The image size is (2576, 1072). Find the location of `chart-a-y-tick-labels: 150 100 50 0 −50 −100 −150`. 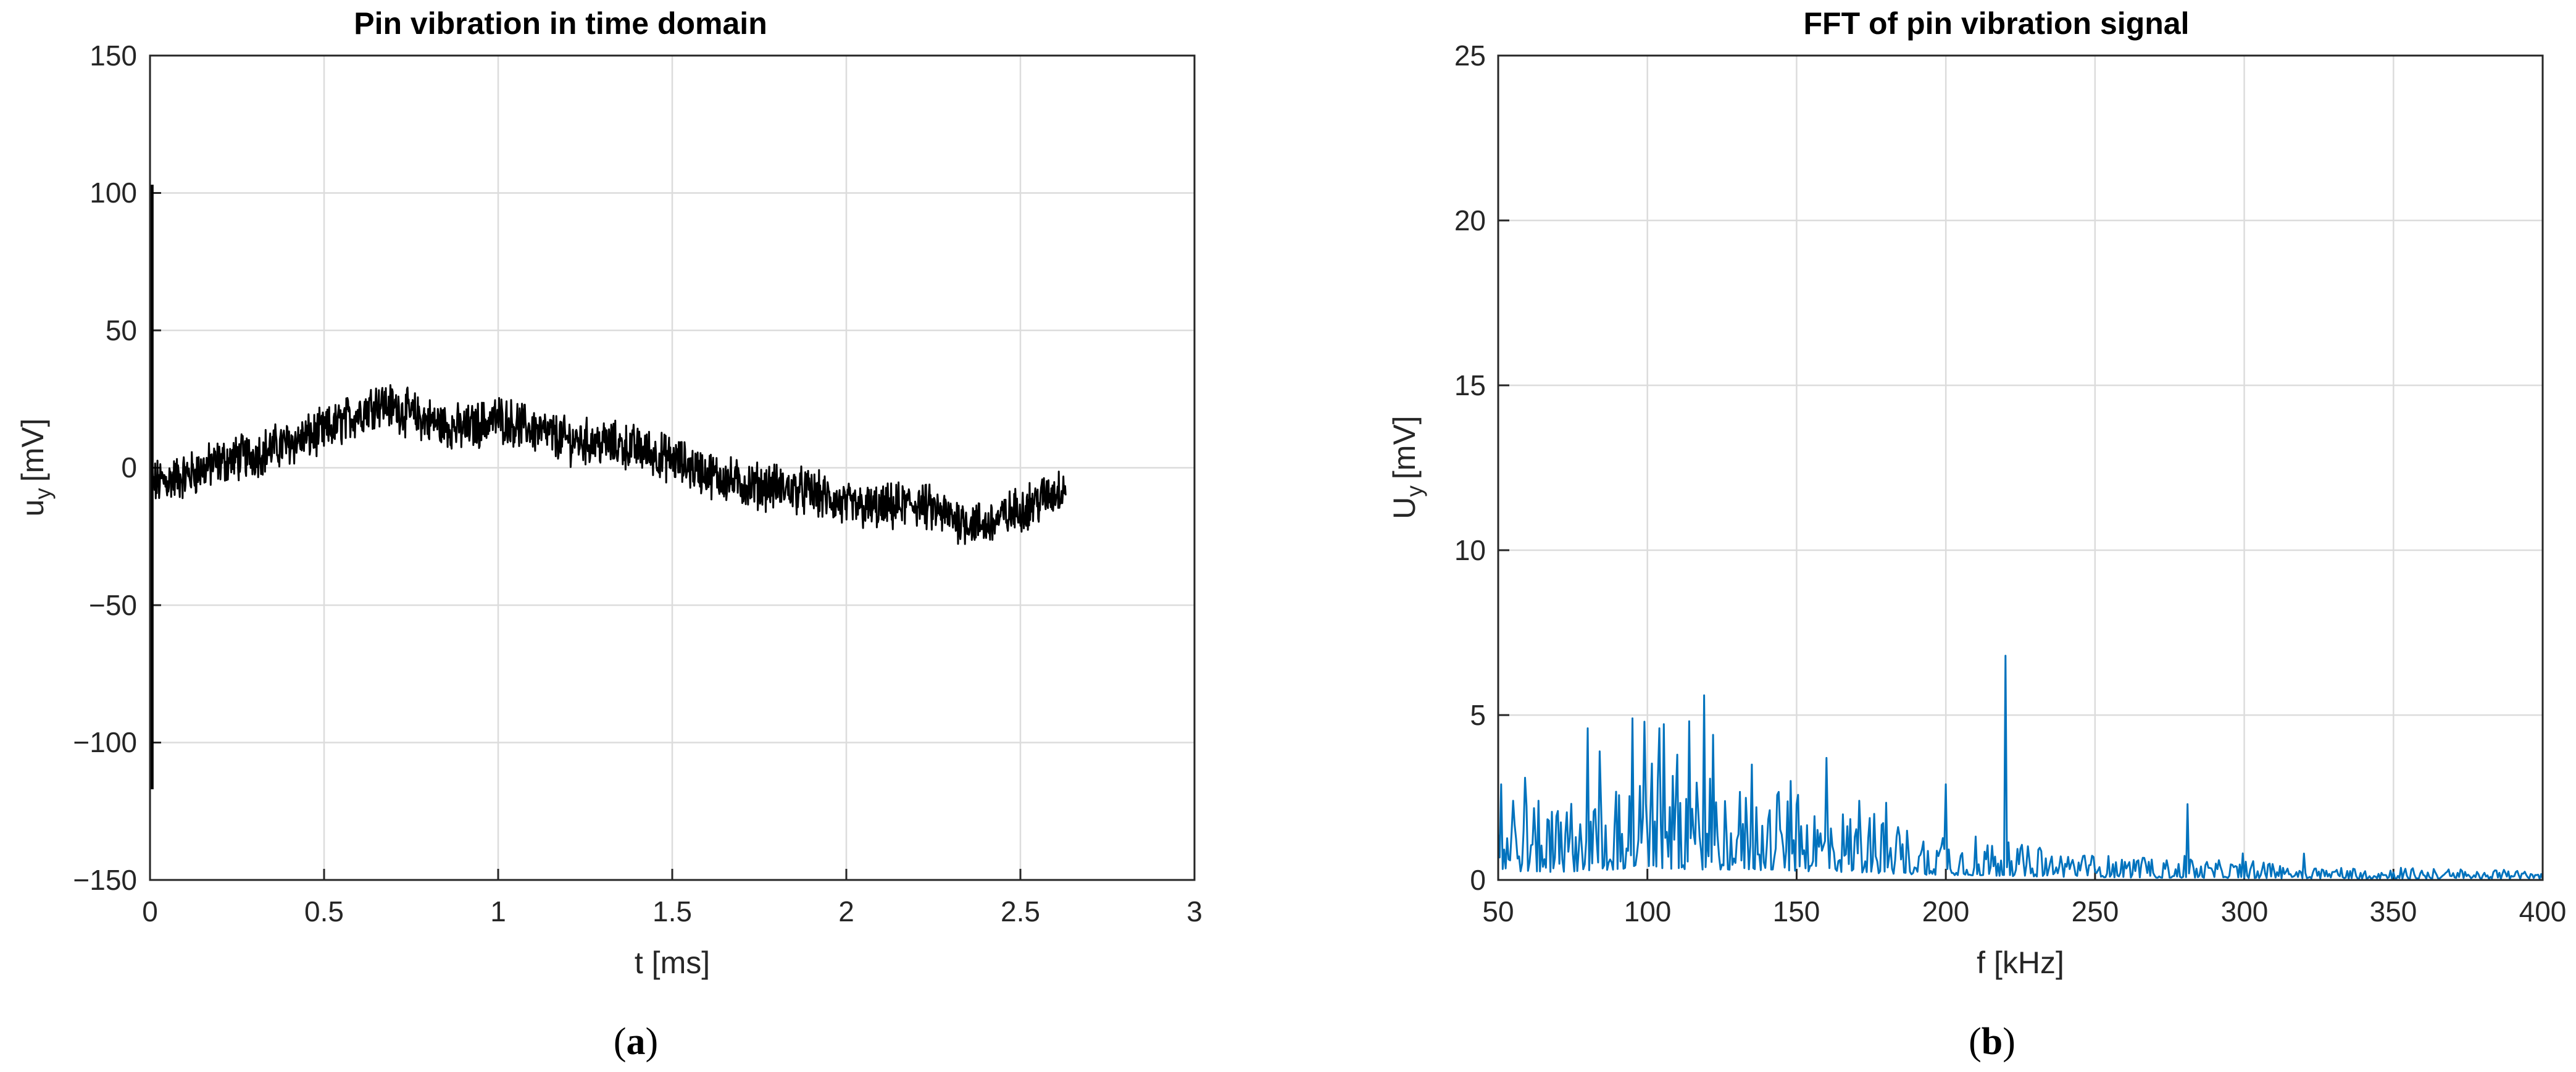

chart-a-y-tick-labels: 150 100 50 0 −50 −100 −150 is located at coordinates (105, 468).